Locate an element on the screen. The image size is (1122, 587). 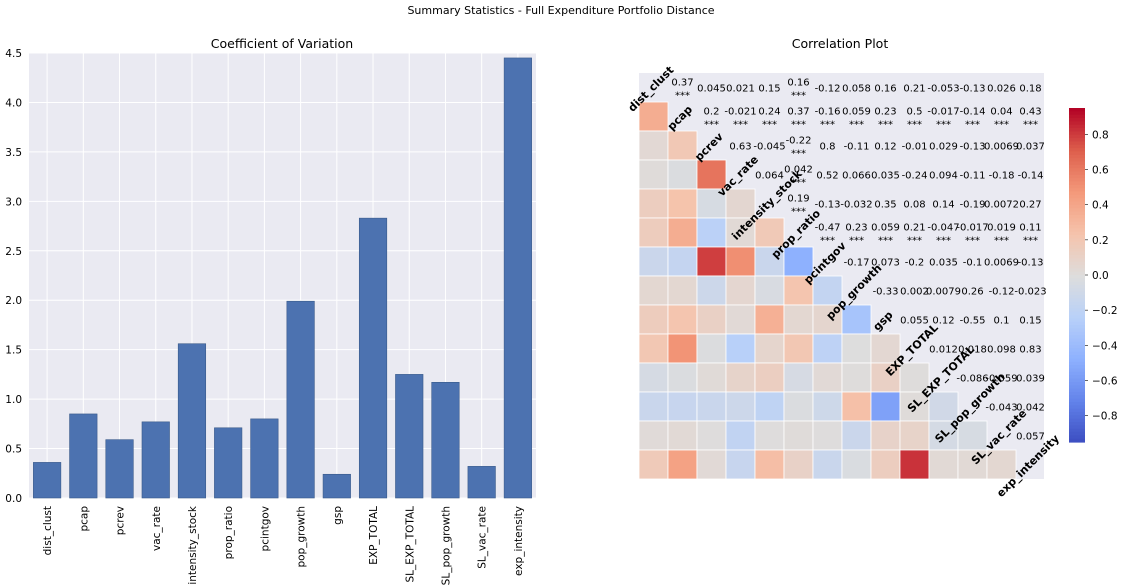
colorbar-tick-label: 0.0 is located at coordinates (1100, 276).